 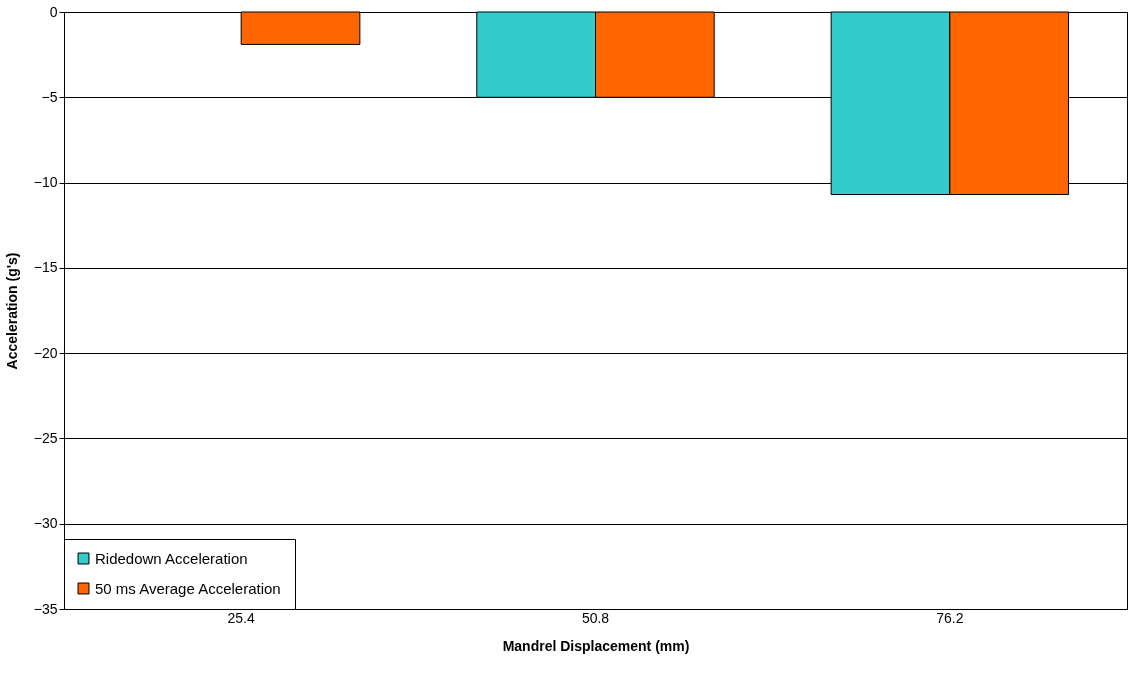 I want to click on y-tick-label: −10, so click(x=45, y=182).